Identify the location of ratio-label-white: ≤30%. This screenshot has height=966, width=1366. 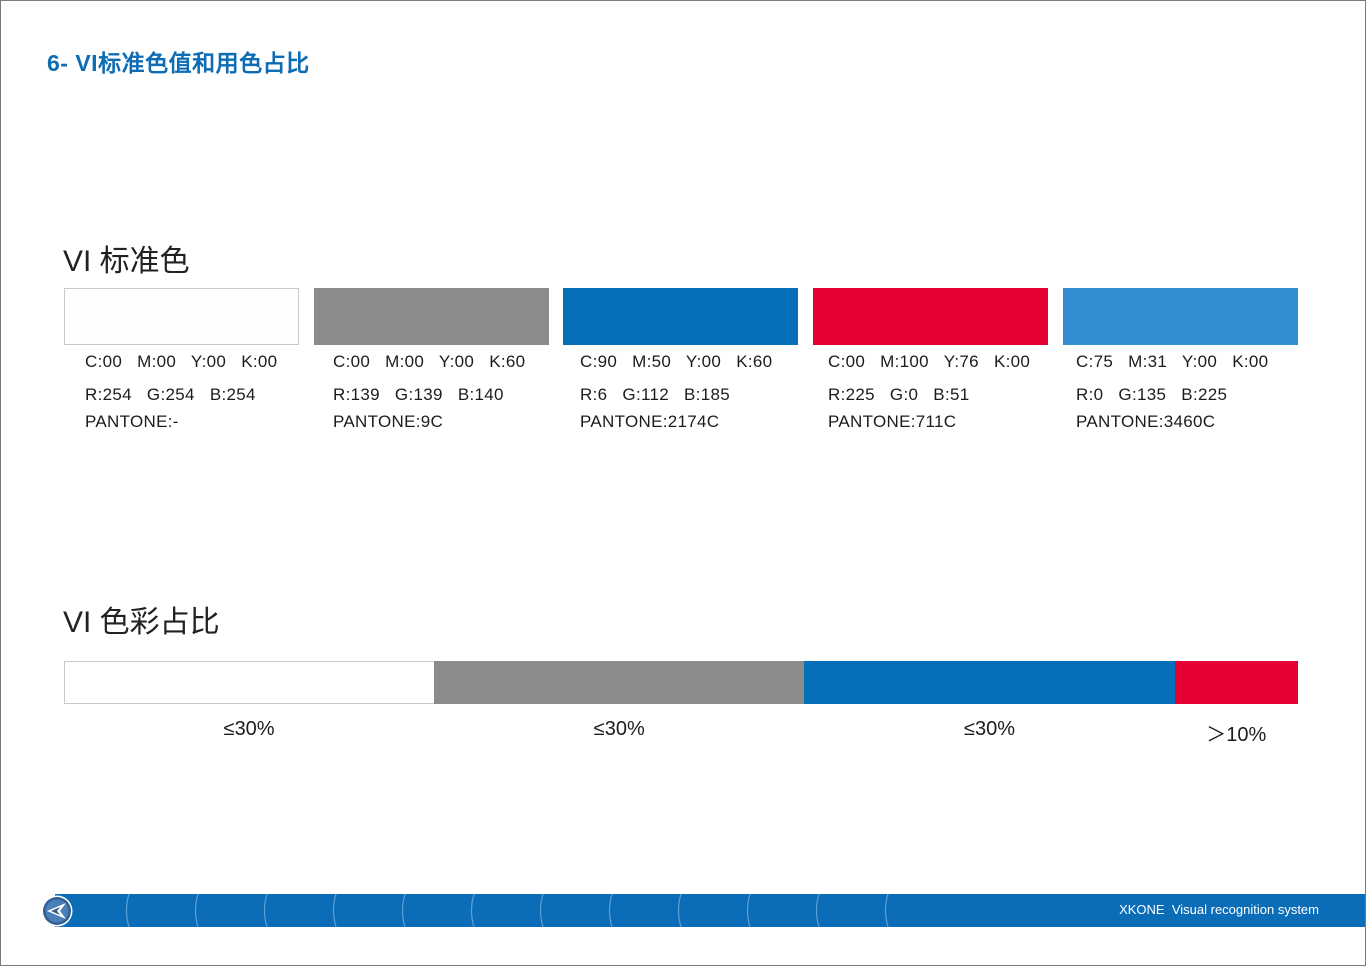
(249, 729).